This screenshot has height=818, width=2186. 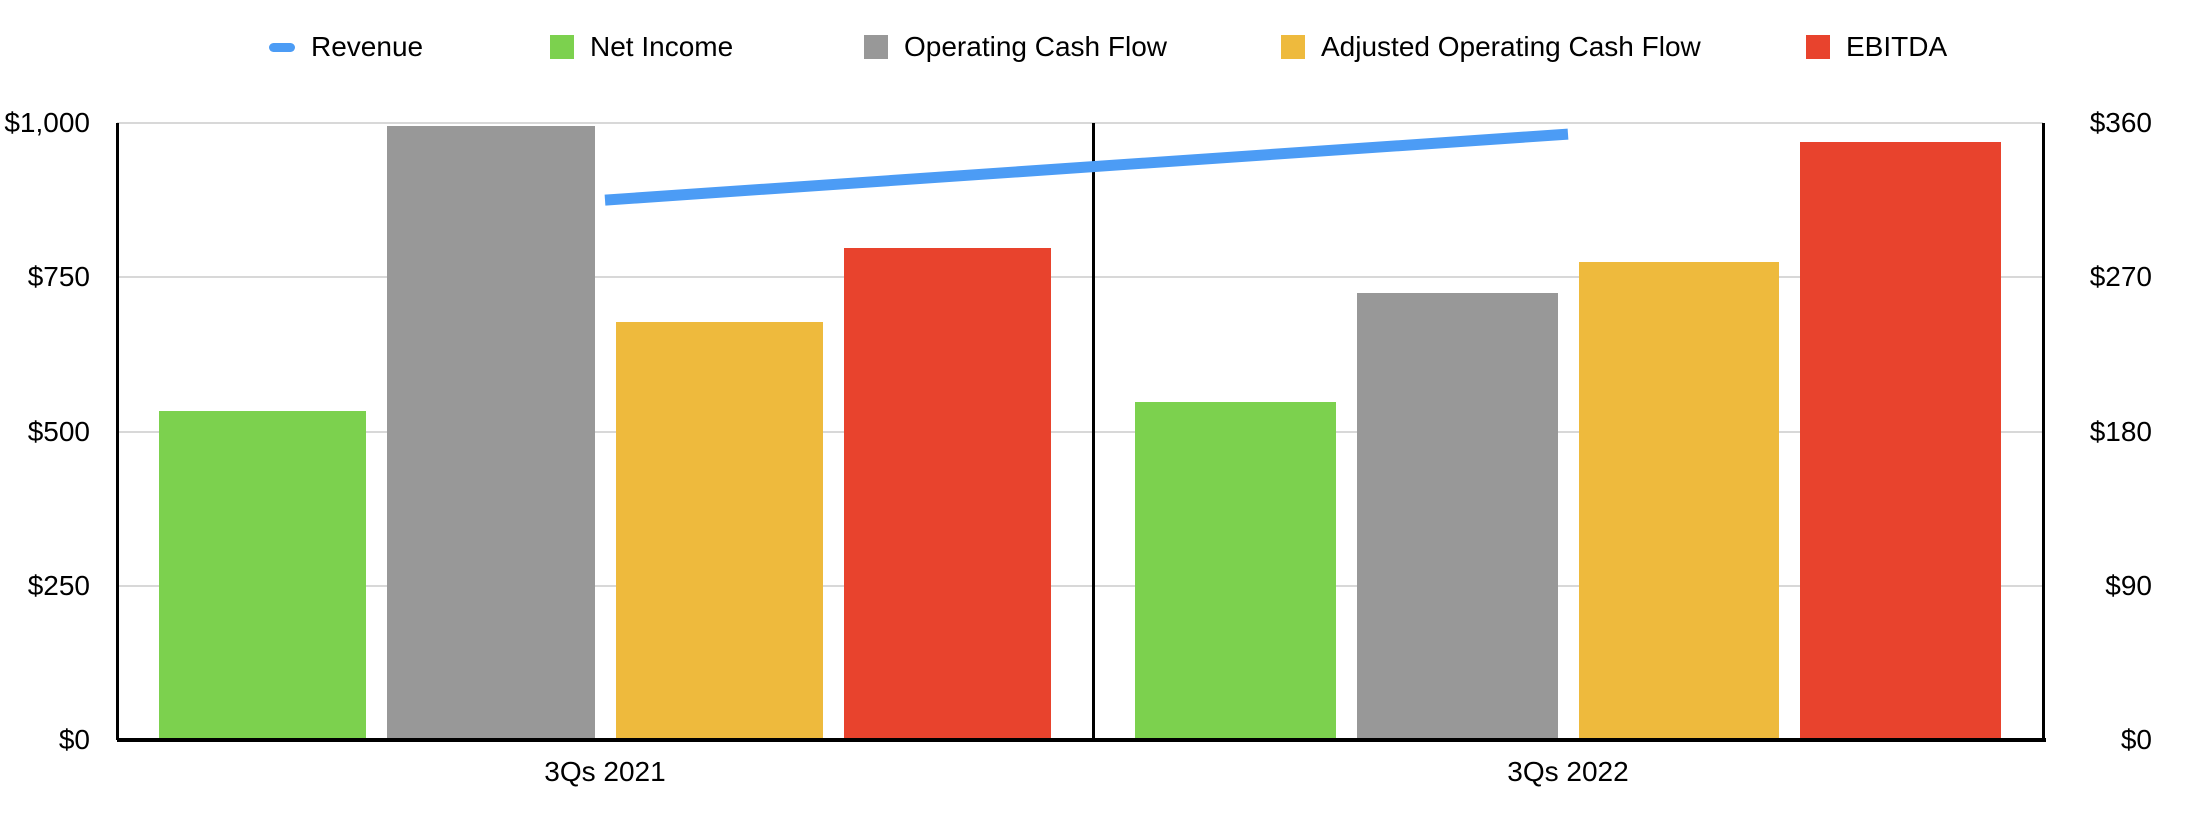 What do you see at coordinates (1511, 46) in the screenshot?
I see `legend-label-adjusted-operating-cash-flow: Adjusted Operating Cash Flow` at bounding box center [1511, 46].